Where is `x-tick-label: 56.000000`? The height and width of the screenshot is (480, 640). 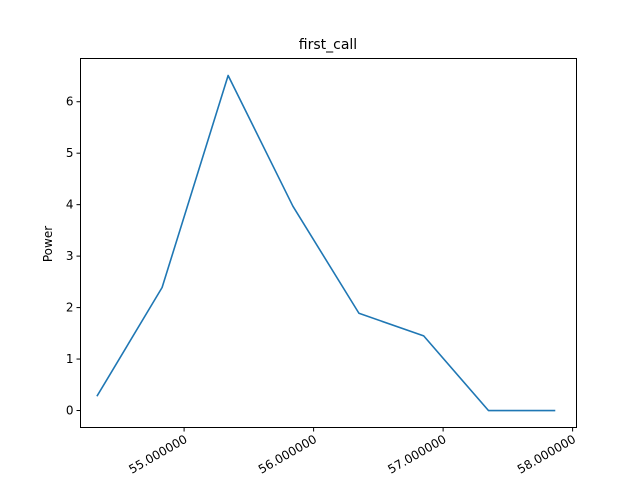
x-tick-label: 56.000000 is located at coordinates (287, 454).